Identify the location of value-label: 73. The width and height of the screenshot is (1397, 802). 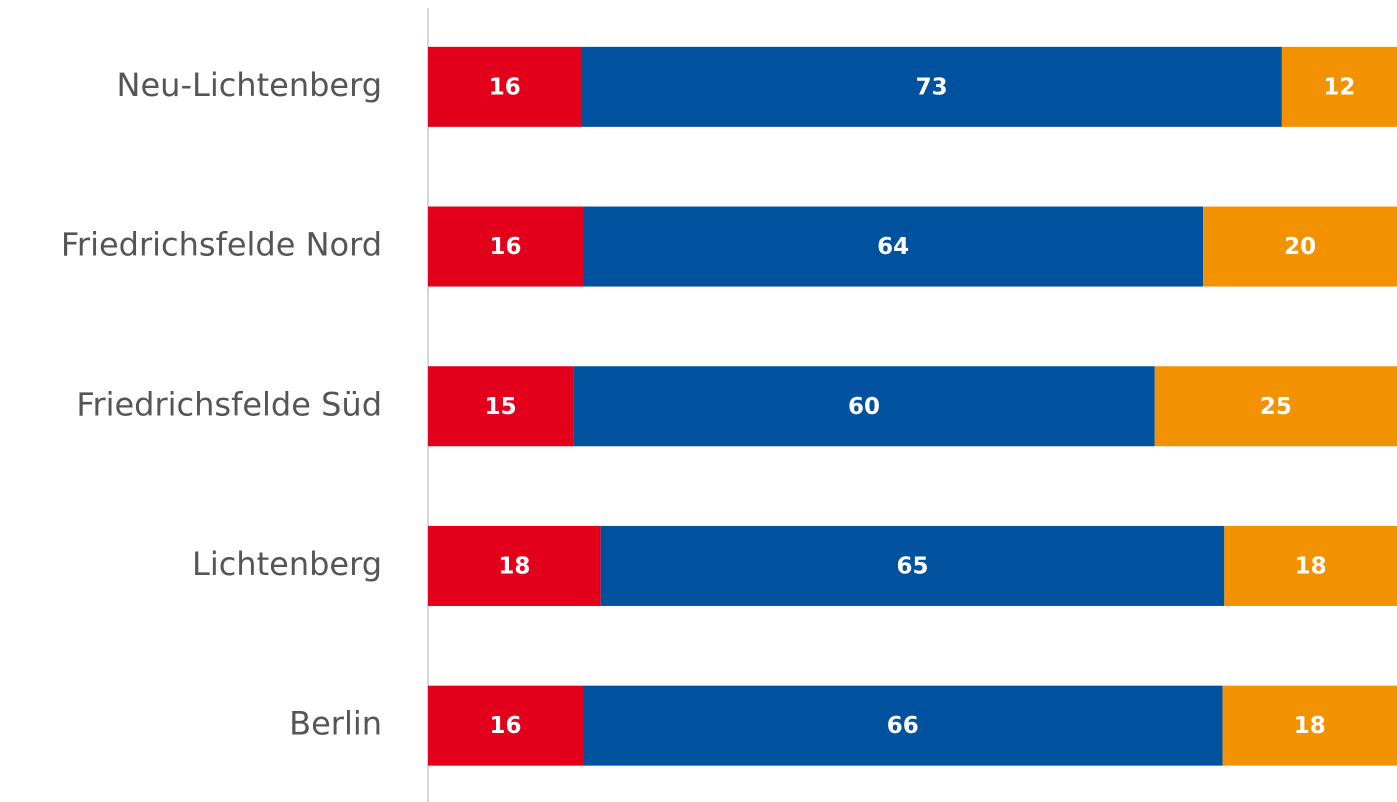
(932, 87).